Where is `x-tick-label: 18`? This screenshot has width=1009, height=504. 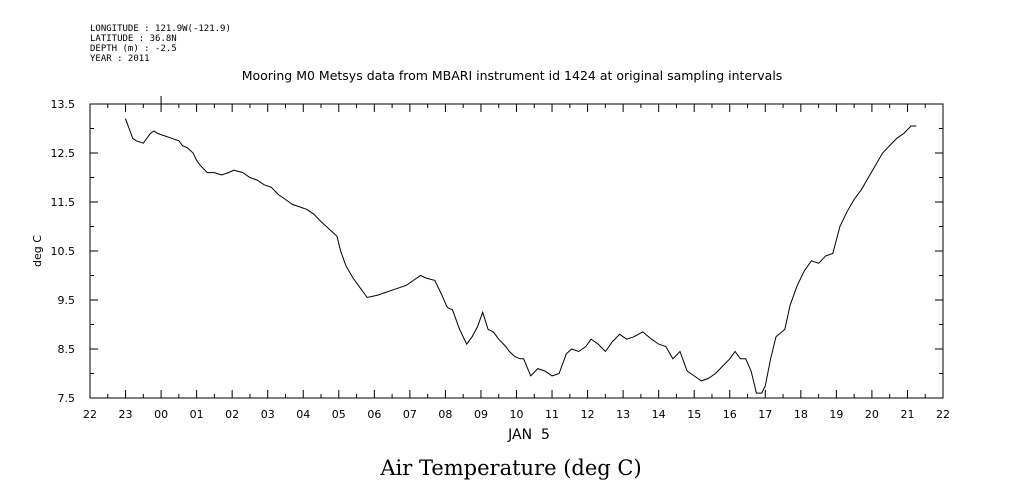
x-tick-label: 18 is located at coordinates (801, 414).